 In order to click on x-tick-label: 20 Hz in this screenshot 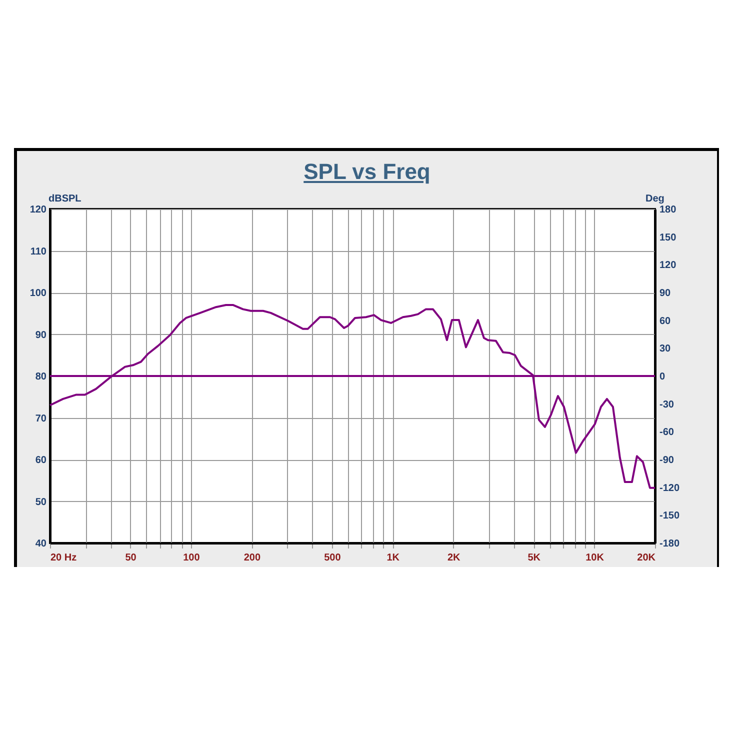, I will do `click(63, 558)`.